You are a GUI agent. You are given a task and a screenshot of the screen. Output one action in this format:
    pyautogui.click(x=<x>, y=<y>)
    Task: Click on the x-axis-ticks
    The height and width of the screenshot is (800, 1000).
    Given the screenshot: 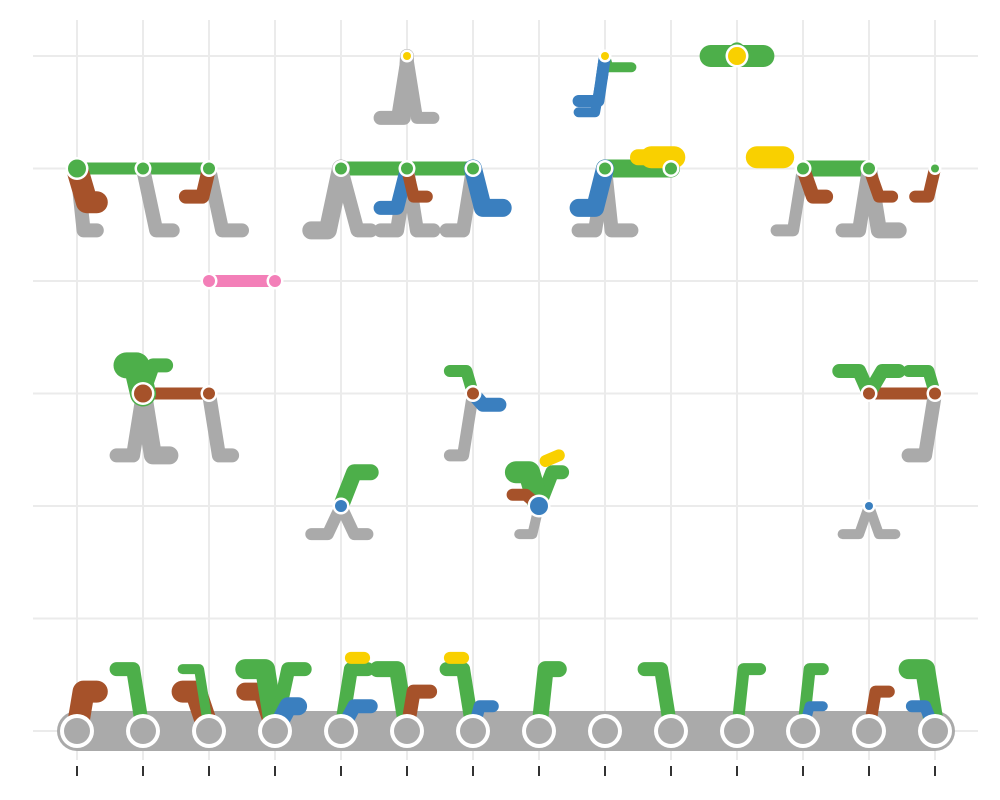 What is the action you would take?
    pyautogui.click(x=506, y=771)
    